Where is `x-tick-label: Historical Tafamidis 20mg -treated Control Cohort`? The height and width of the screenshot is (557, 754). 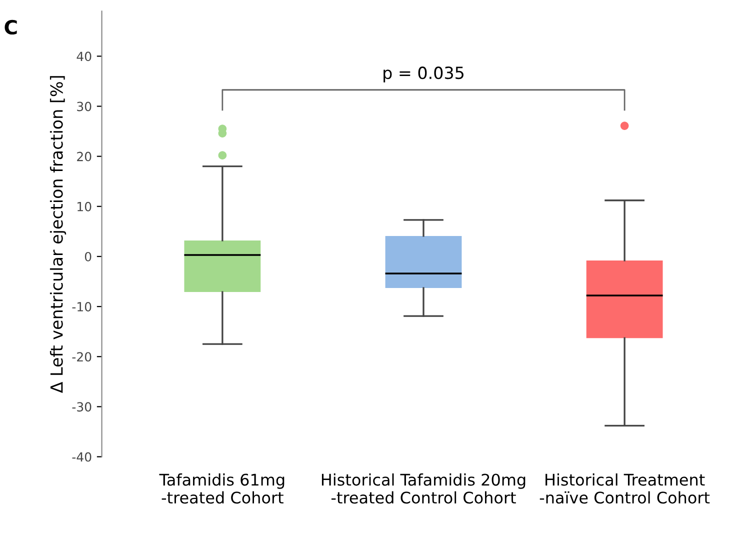 x-tick-label: Historical Tafamidis 20mg -treated Control Cohort is located at coordinates (424, 488).